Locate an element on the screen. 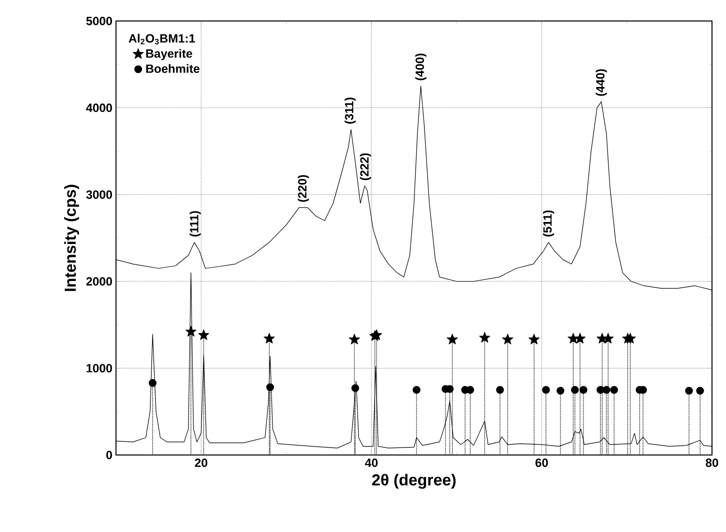 This screenshot has width=726, height=532. annotation: (311) is located at coordinates (350, 111).